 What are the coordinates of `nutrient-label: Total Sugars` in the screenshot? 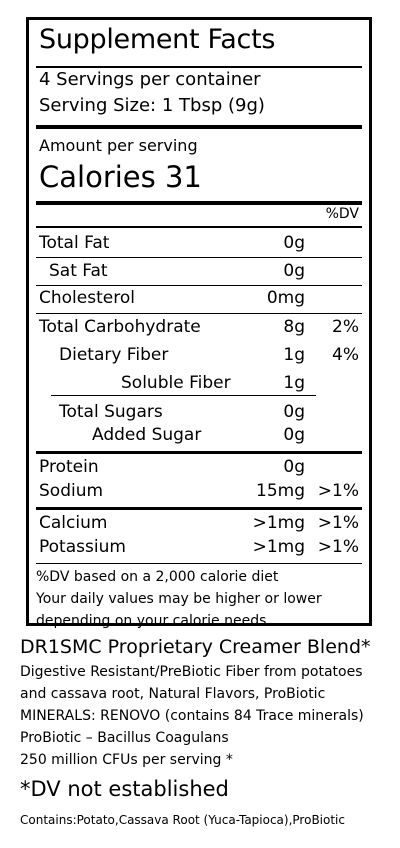 It's located at (111, 412).